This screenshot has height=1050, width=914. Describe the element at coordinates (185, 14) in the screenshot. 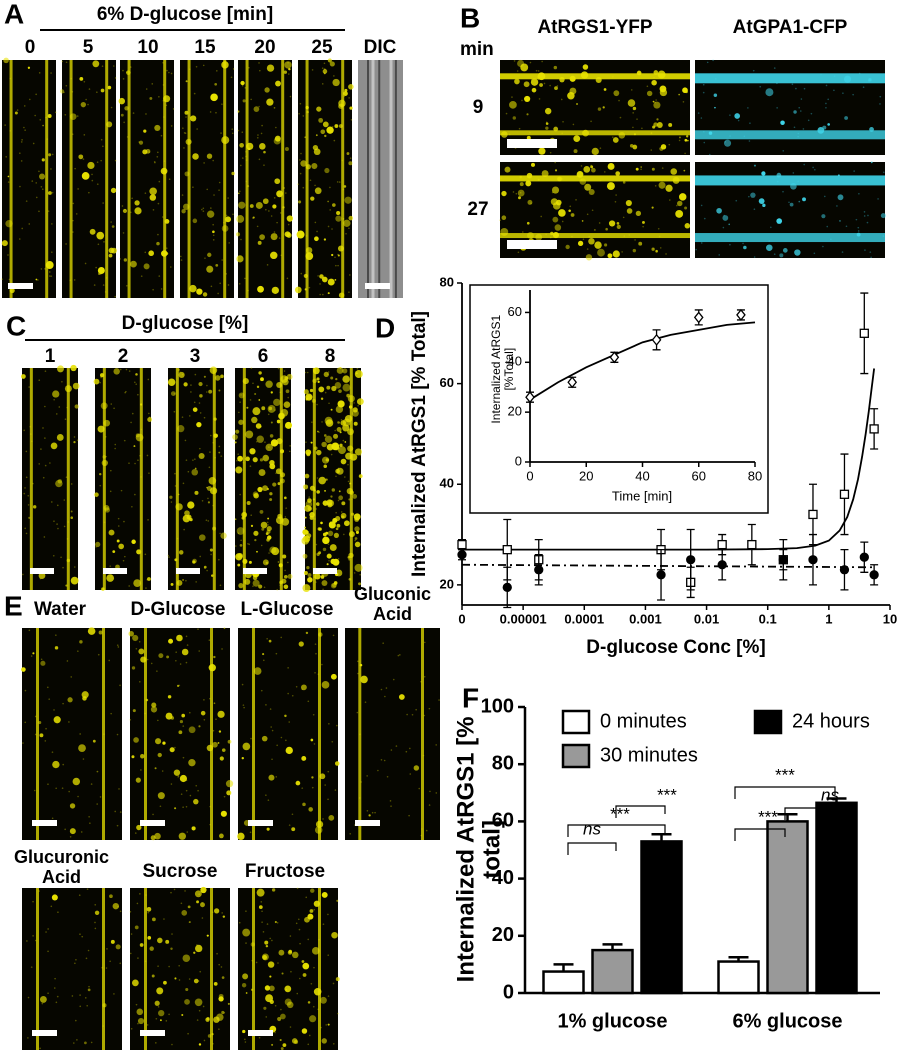

I see `panel-title: 6% D-glucose [min]` at that location.